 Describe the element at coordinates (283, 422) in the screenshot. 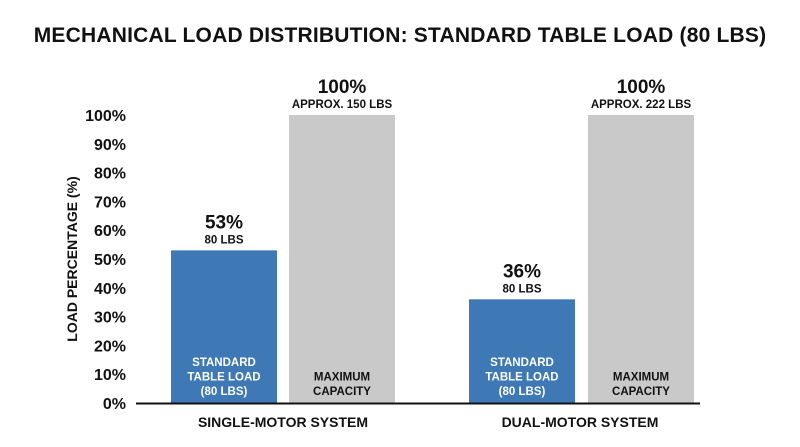

I see `x-group-label: SINGLE-MOTOR SYSTEM` at that location.